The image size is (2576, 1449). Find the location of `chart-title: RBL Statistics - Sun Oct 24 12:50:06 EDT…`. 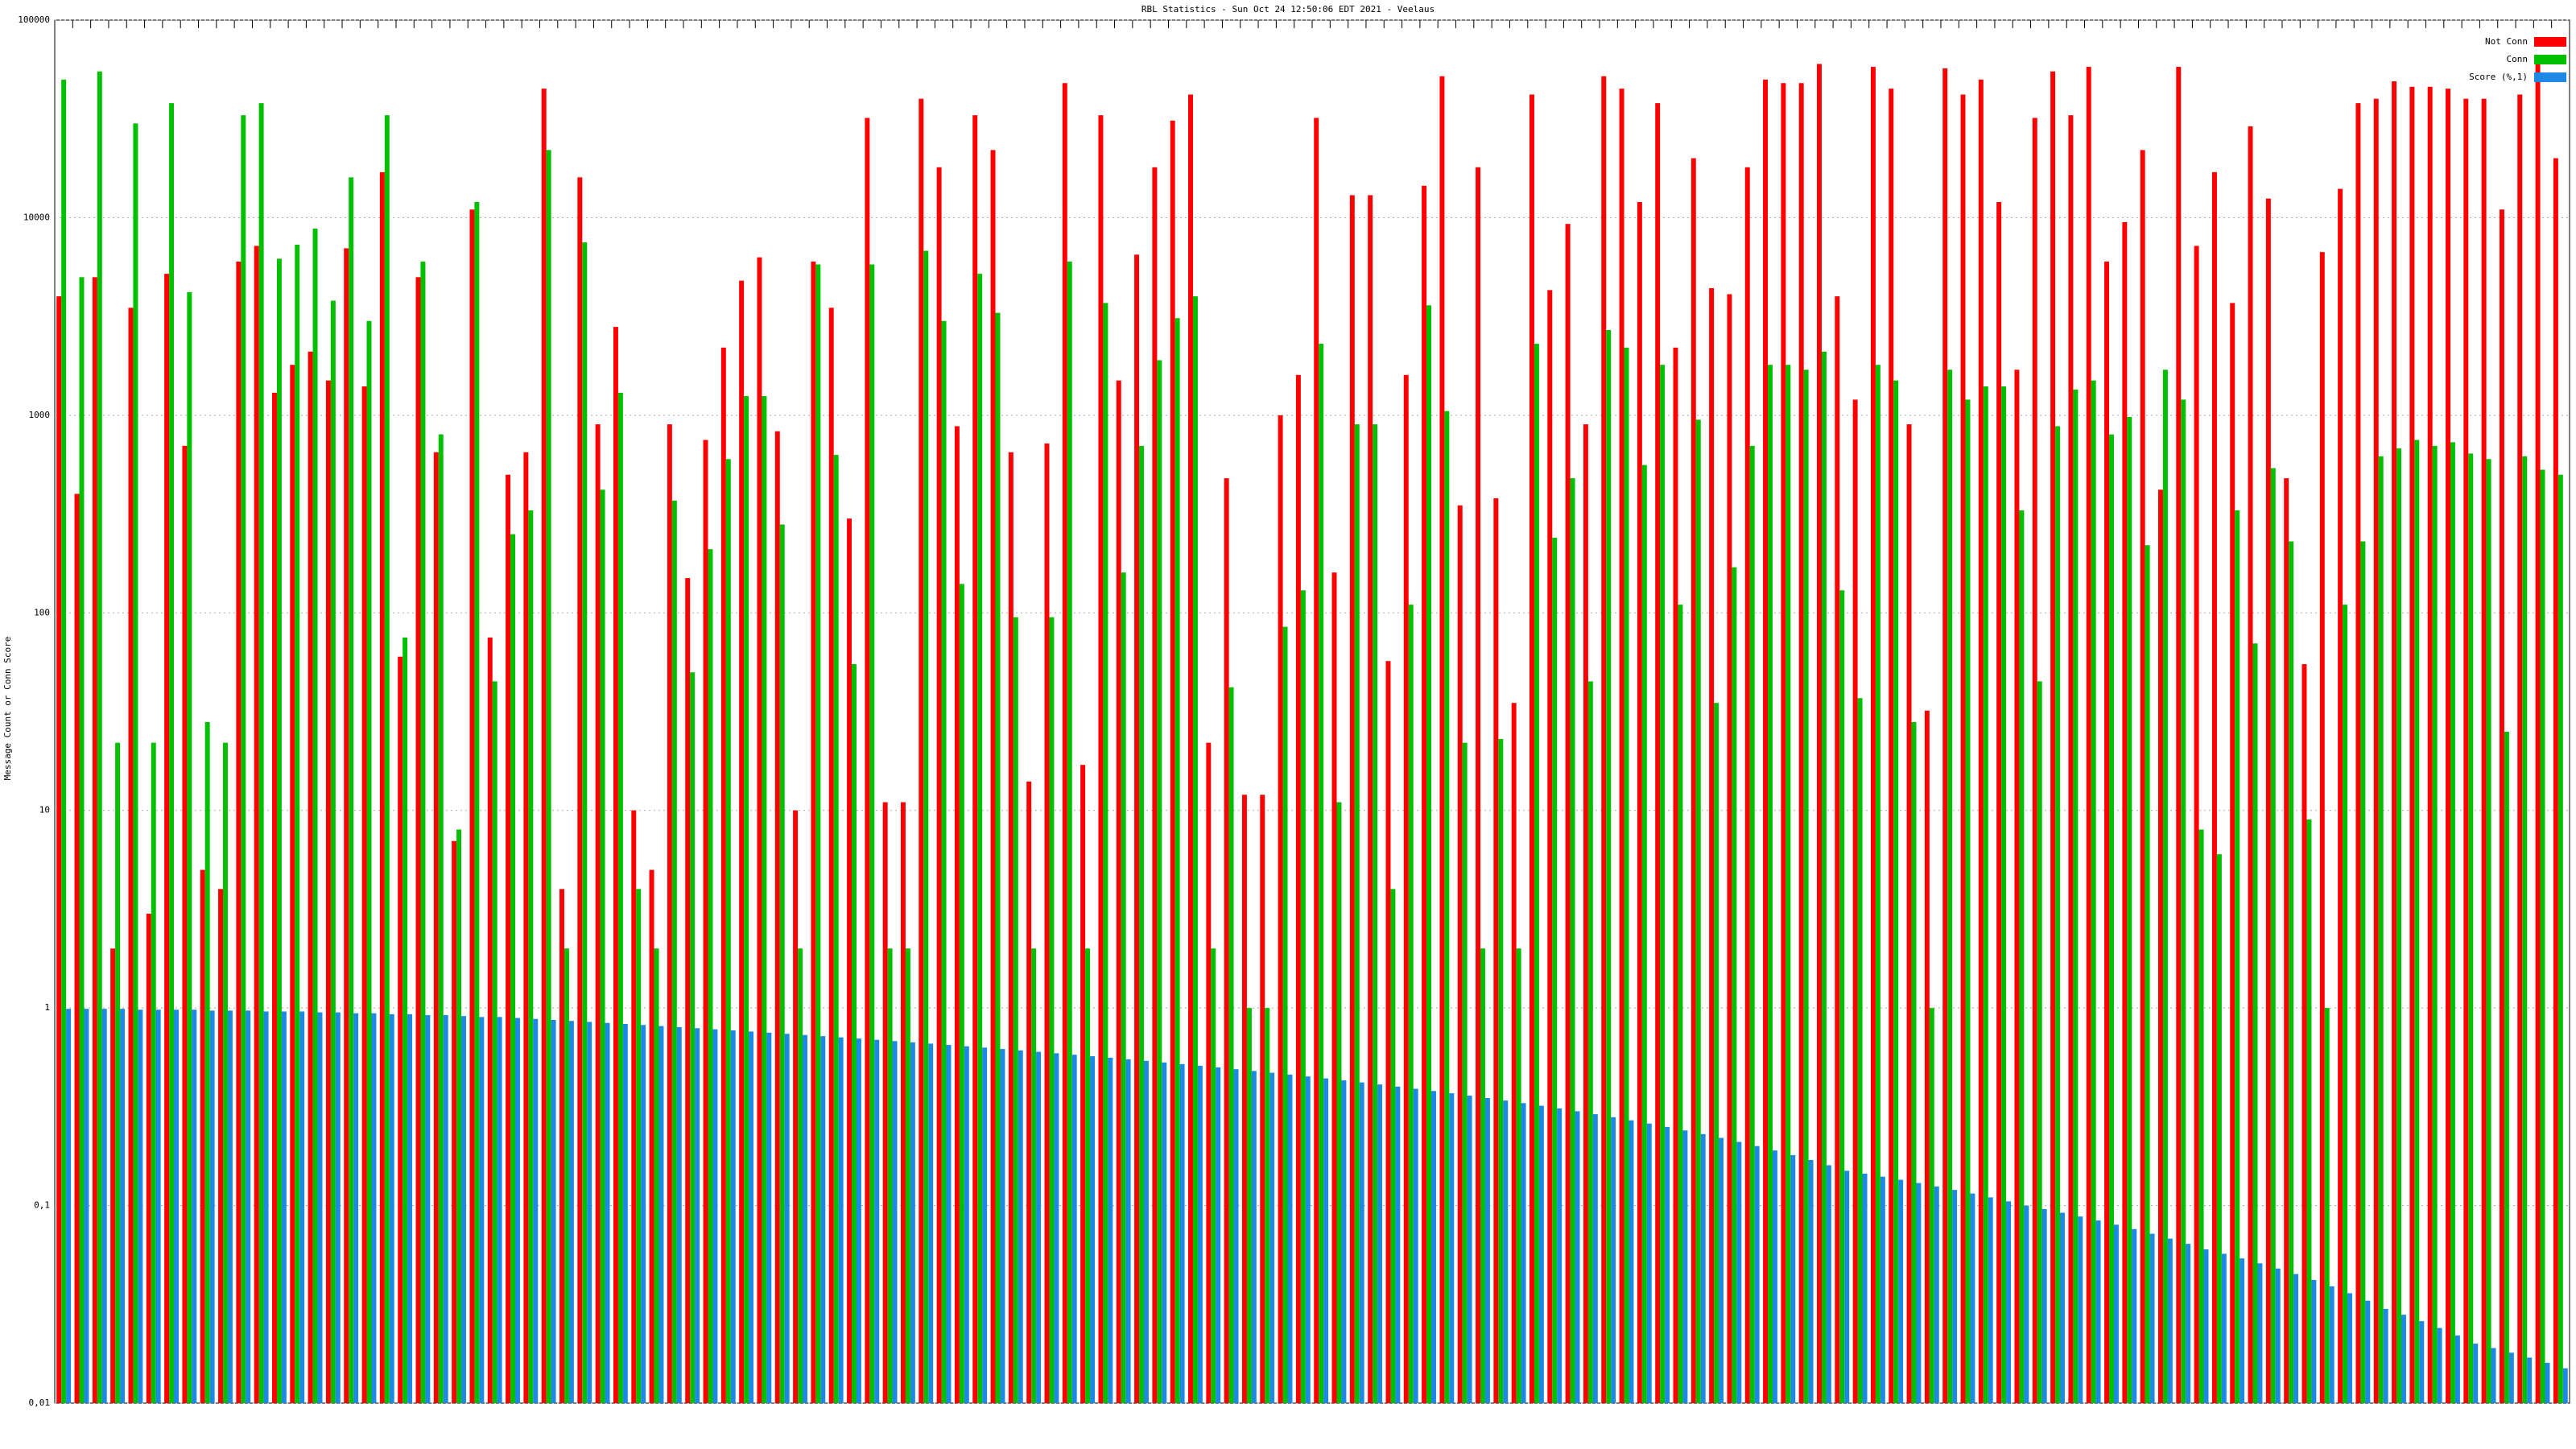

chart-title: RBL Statistics - Sun Oct 24 12:50:06 EDT… is located at coordinates (1288, 9).